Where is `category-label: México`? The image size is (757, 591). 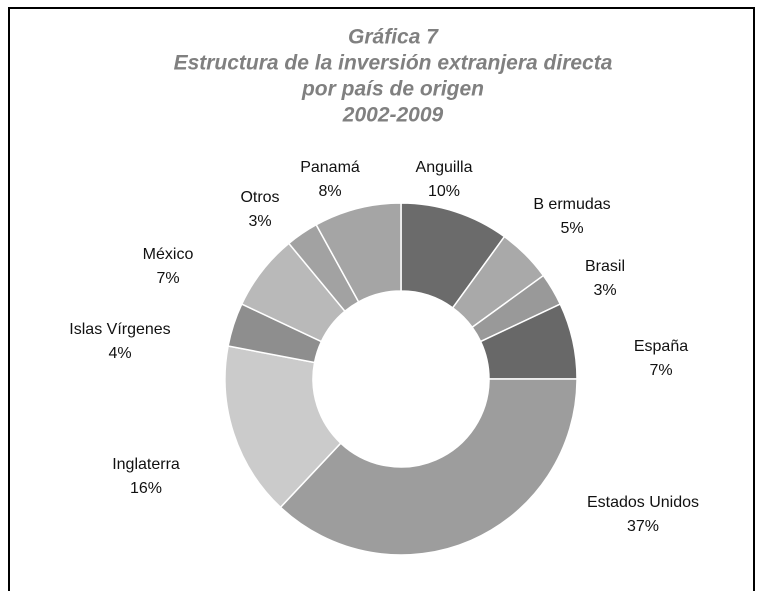
category-label: México is located at coordinates (168, 254).